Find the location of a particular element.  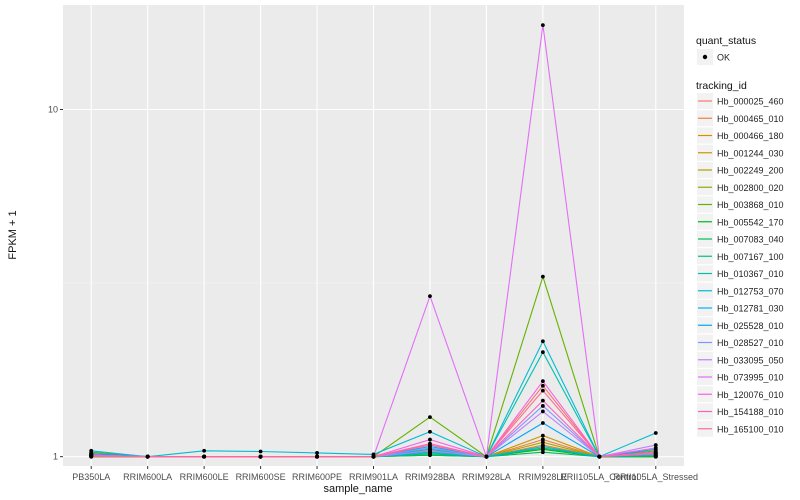

x-tick-label: RRIM600LA is located at coordinates (147, 477).